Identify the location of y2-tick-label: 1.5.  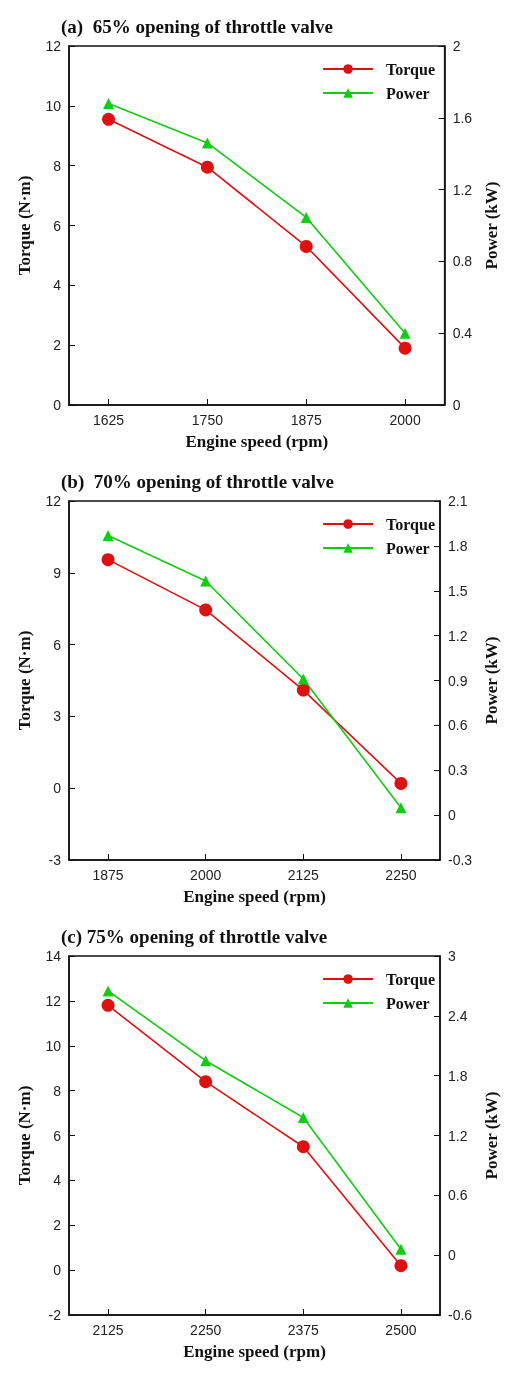
(457, 590).